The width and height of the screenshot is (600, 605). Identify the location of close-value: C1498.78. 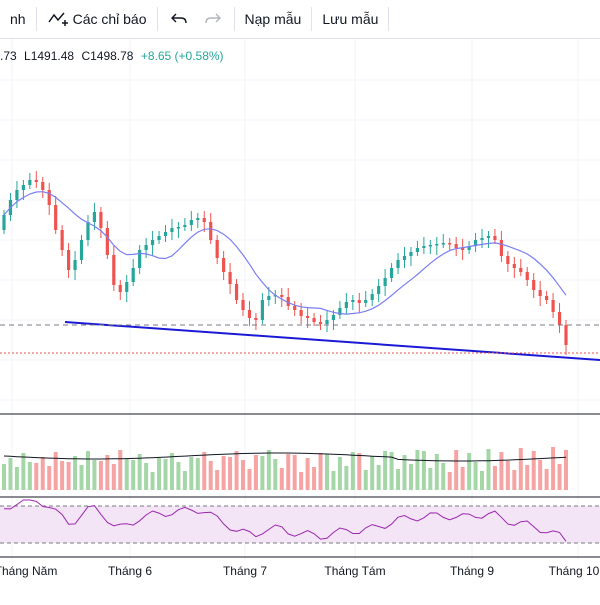
(107, 56).